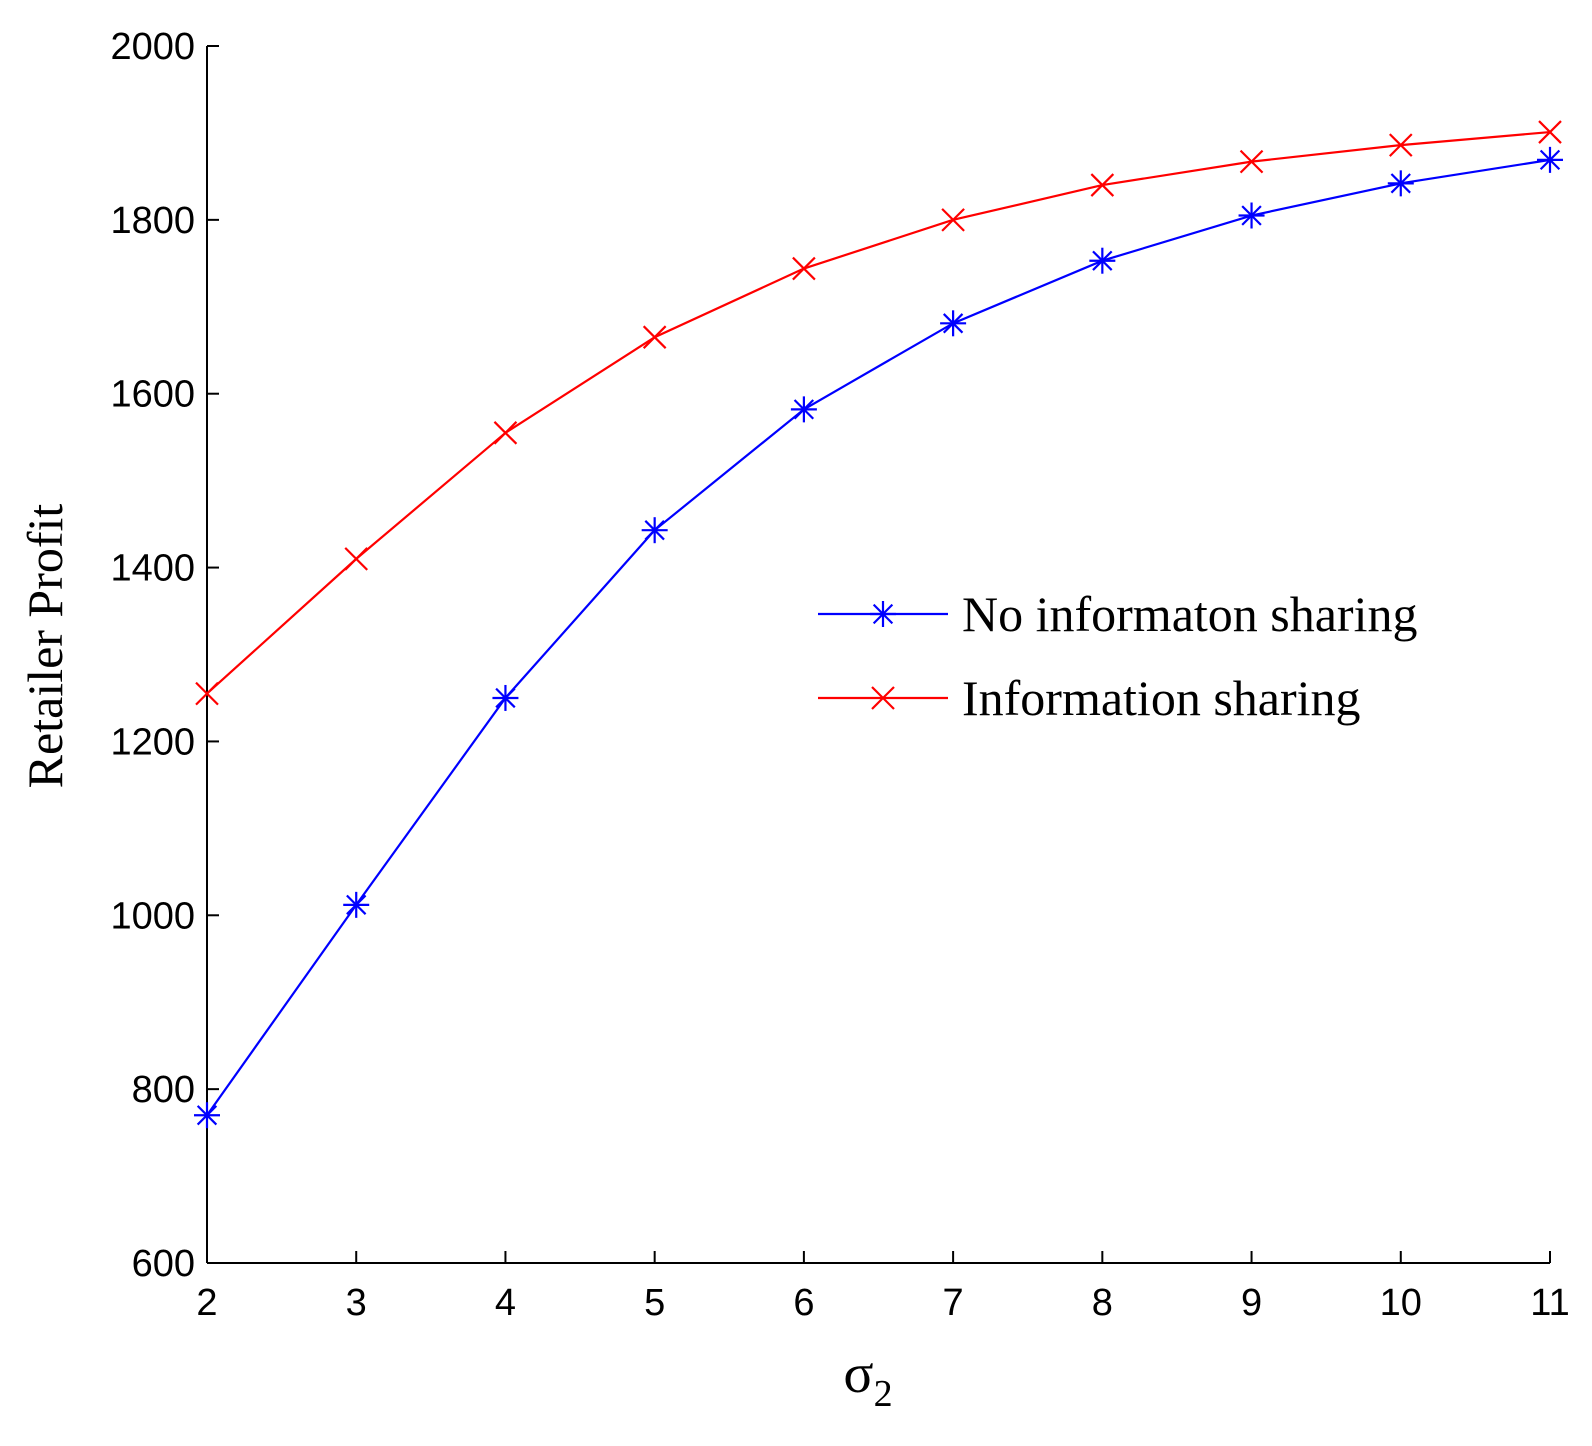  Describe the element at coordinates (152, 47) in the screenshot. I see `y-tick-label: 2000` at that location.